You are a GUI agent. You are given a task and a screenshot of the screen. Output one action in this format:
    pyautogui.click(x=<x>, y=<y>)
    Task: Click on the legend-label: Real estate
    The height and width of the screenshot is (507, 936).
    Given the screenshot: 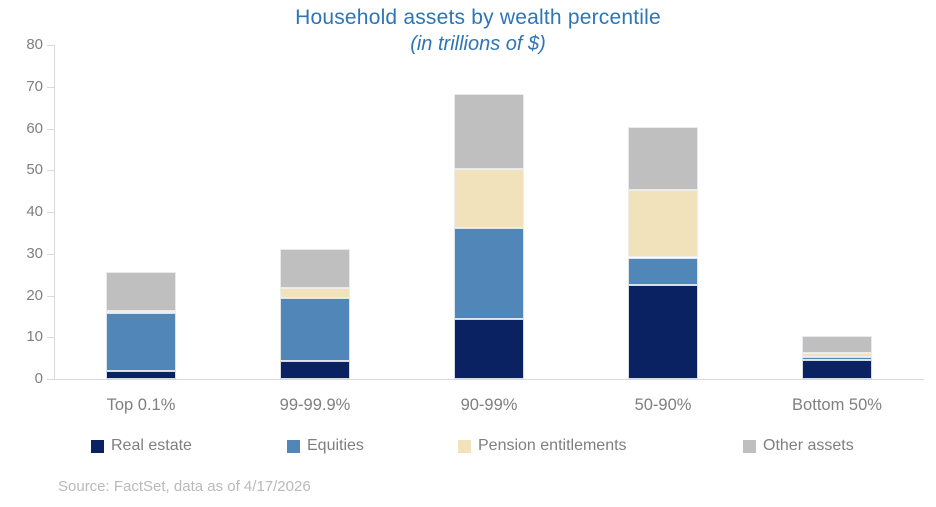 What is the action you would take?
    pyautogui.click(x=151, y=445)
    